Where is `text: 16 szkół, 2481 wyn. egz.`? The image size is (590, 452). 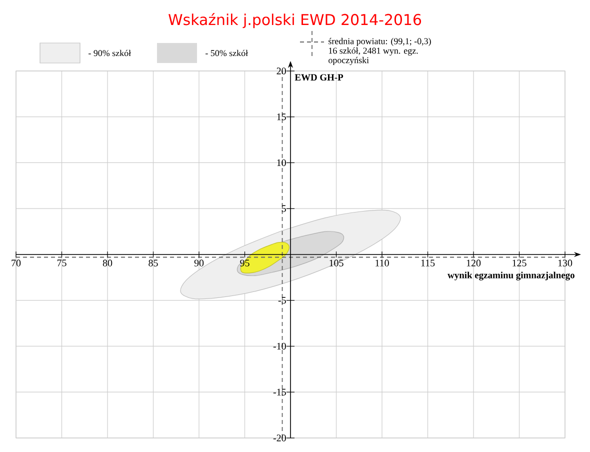 text: 16 szkół, 2481 wyn. egz. is located at coordinates (373, 51).